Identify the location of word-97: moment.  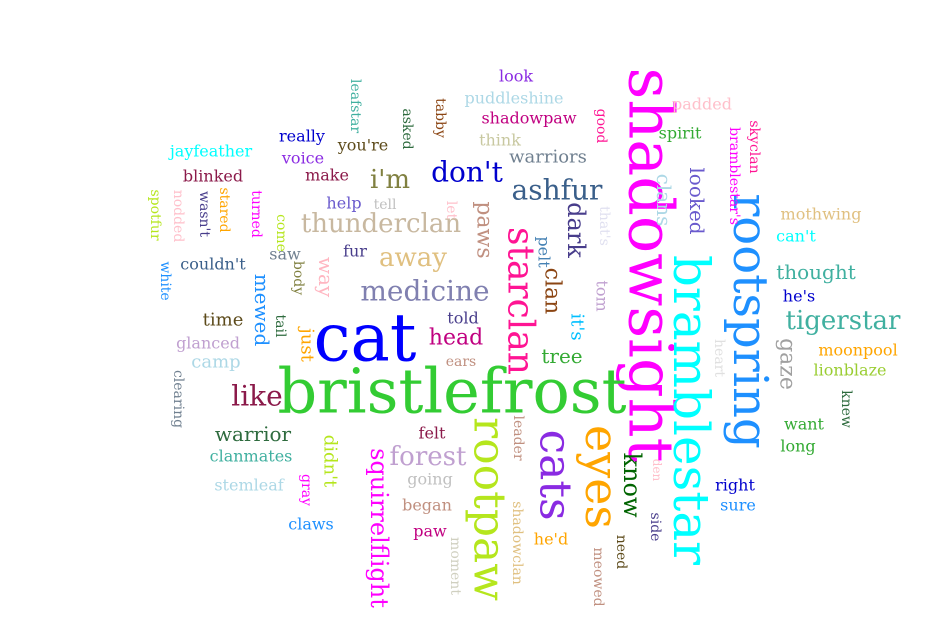
(455, 566).